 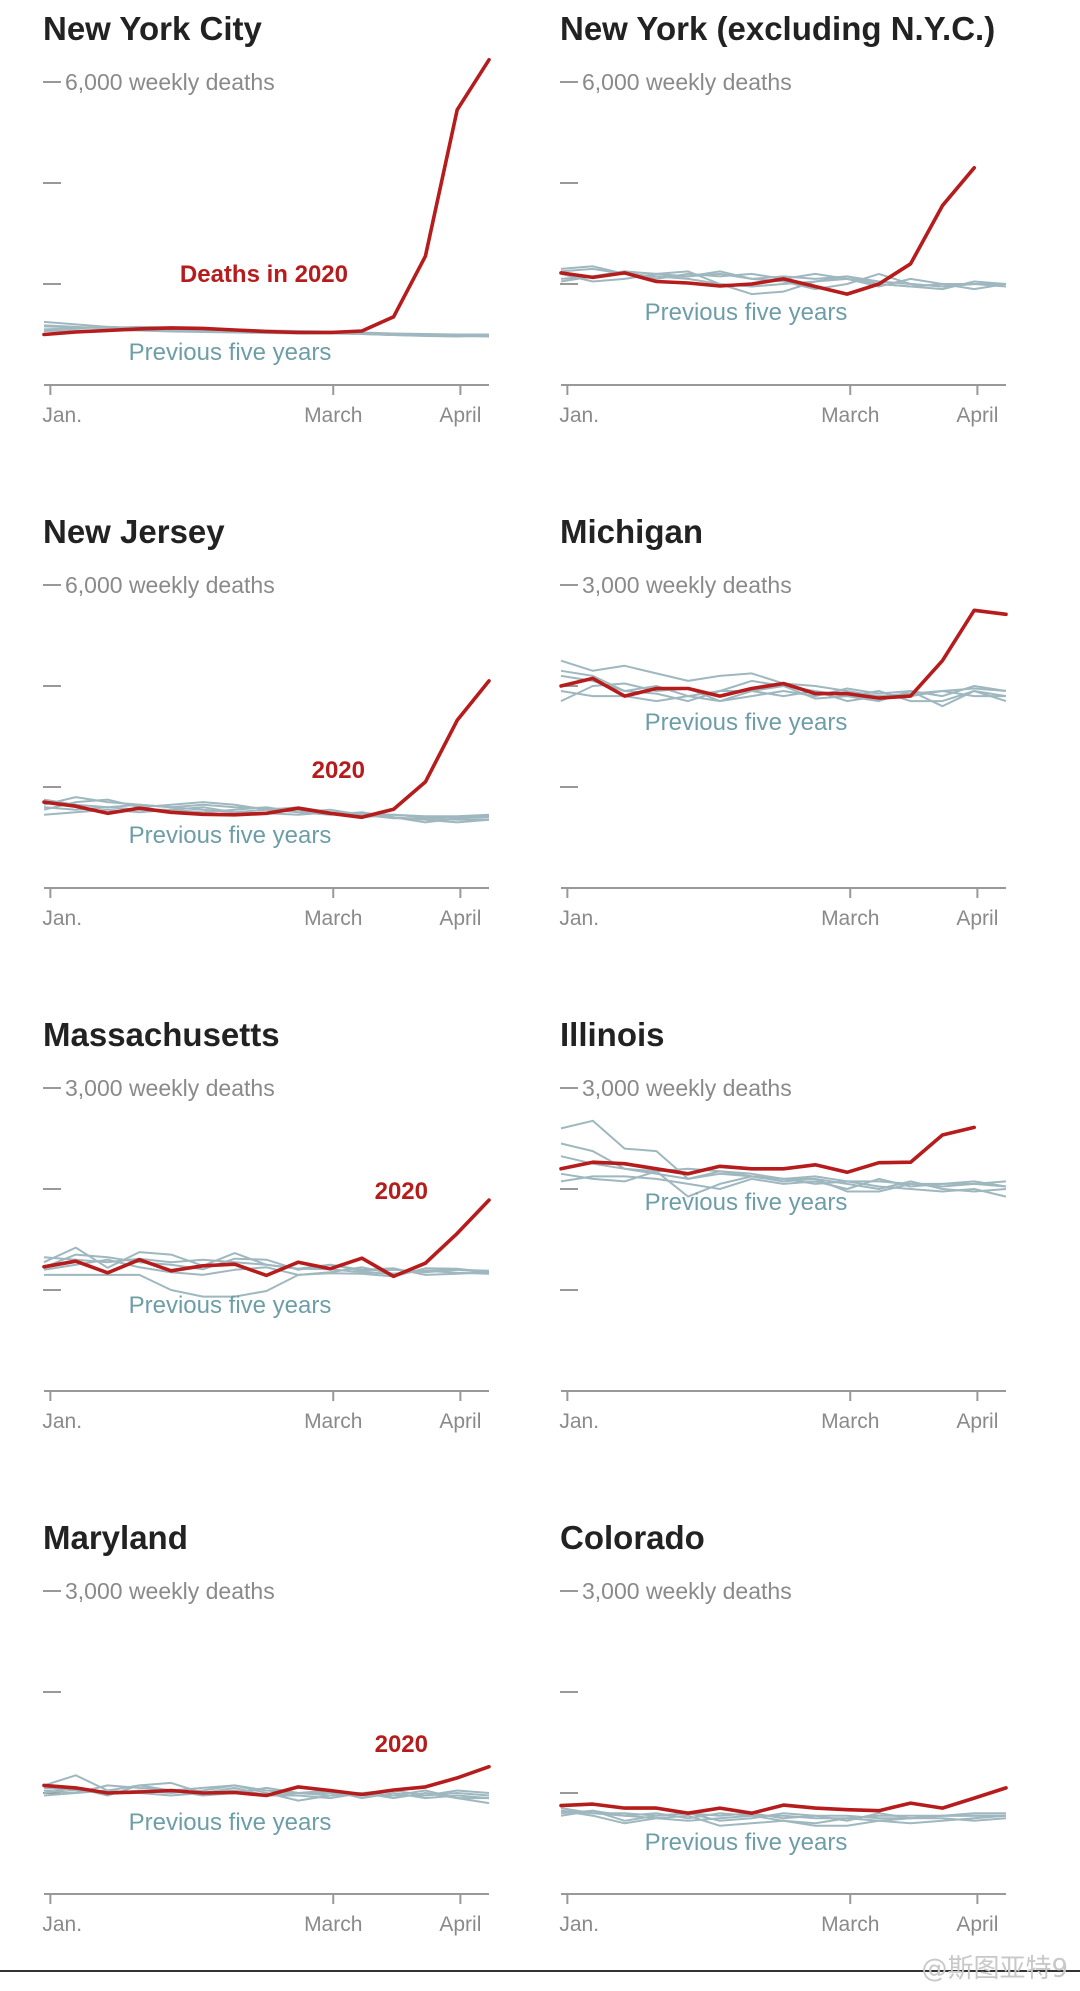 I want to click on panel-title: New York City, so click(x=152, y=28).